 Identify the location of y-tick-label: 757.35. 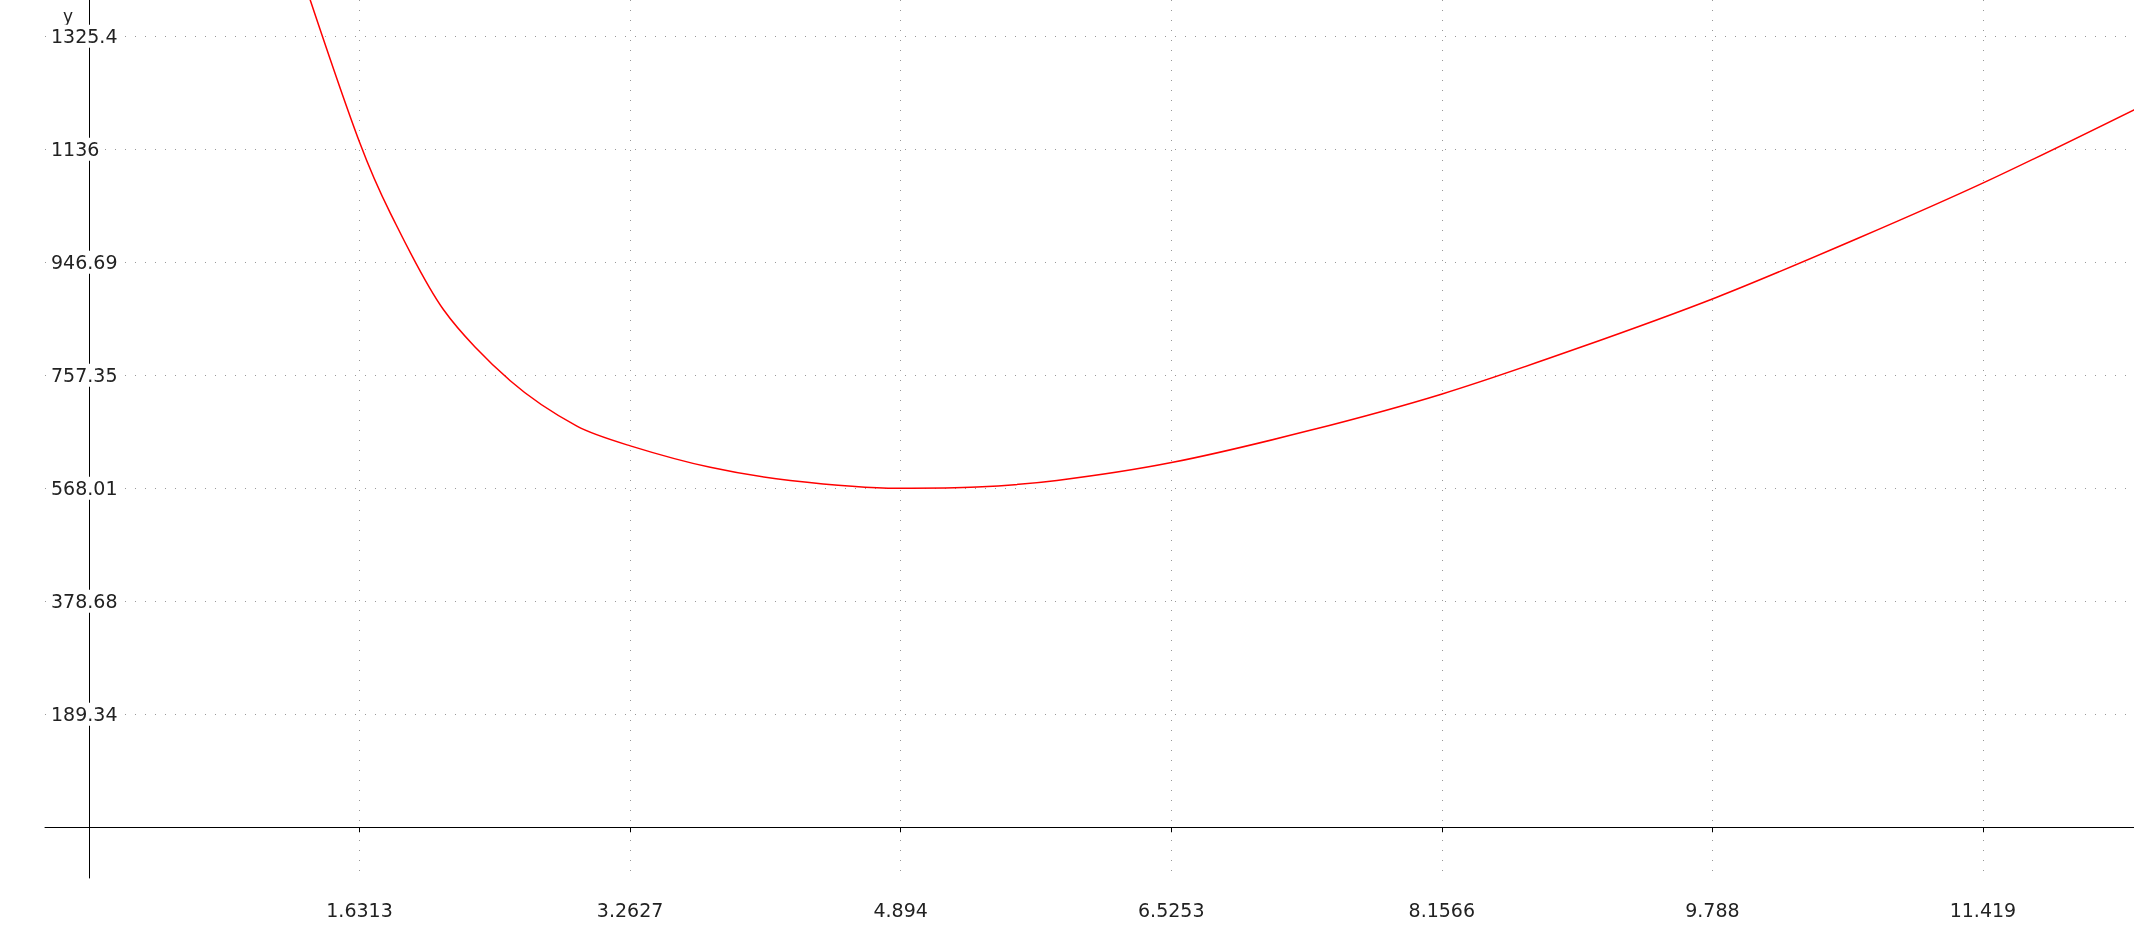
(84, 375).